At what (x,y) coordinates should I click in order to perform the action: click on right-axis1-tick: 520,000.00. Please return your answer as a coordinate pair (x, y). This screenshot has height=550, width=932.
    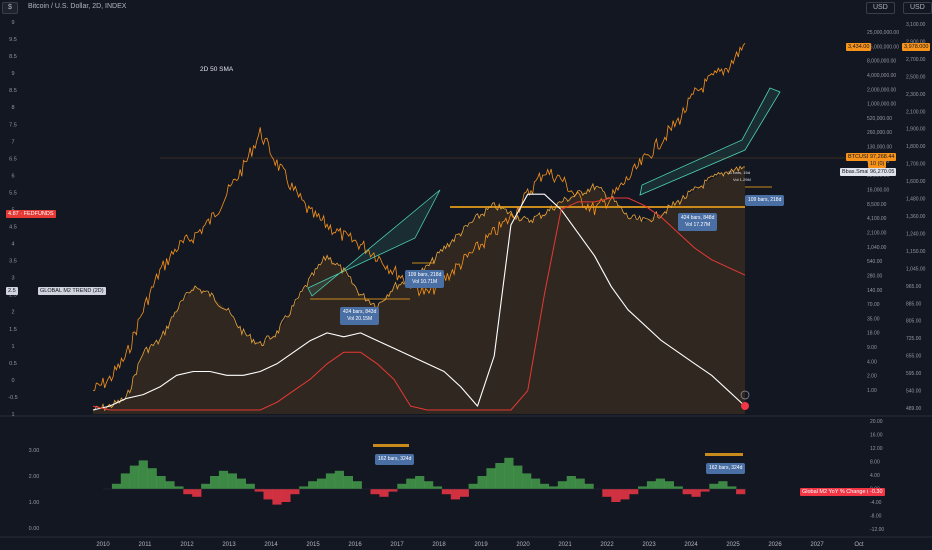
    Looking at the image, I should click on (879, 119).